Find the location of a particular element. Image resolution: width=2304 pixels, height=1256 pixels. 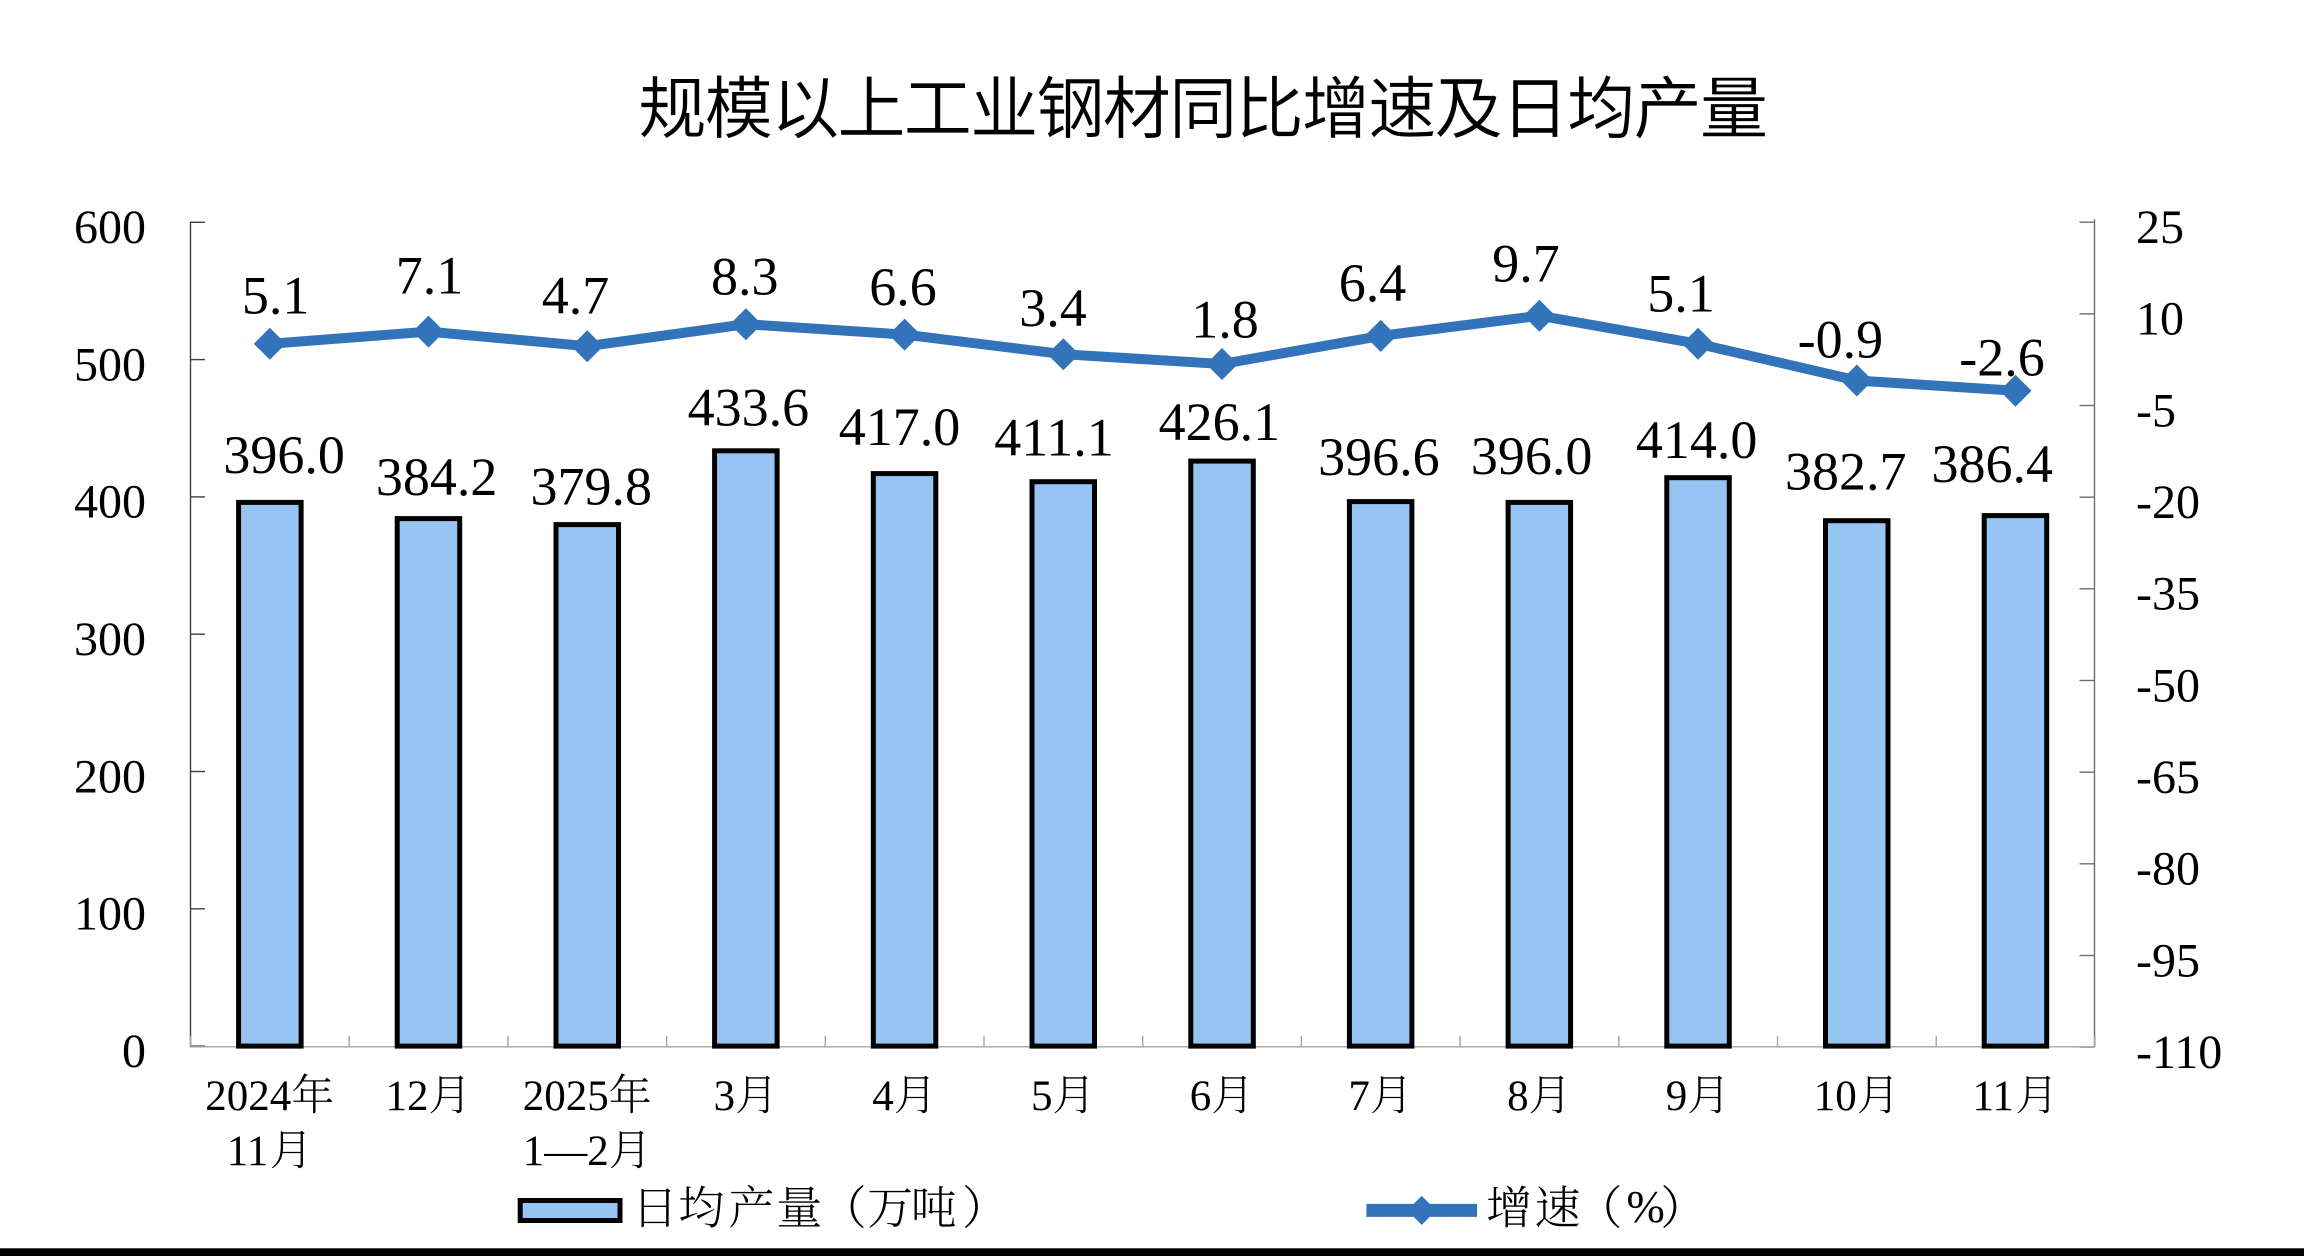

svg-text: 6.4 is located at coordinates (1373, 283).